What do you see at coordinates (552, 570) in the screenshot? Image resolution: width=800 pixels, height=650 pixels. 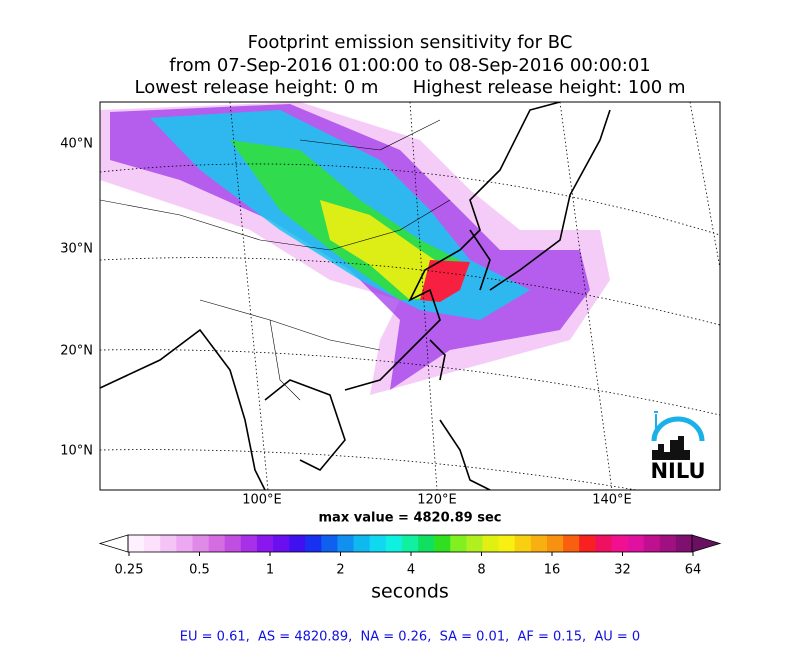 I see `colorbar-tick-label: 16` at bounding box center [552, 570].